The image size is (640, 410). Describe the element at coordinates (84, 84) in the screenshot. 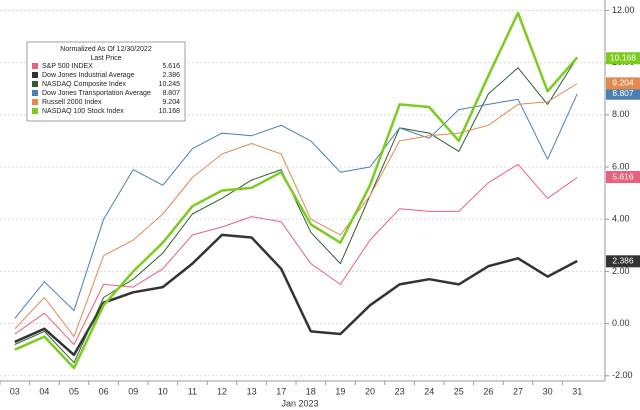

I see `legend-label: NASDAQ Composite Index` at that location.